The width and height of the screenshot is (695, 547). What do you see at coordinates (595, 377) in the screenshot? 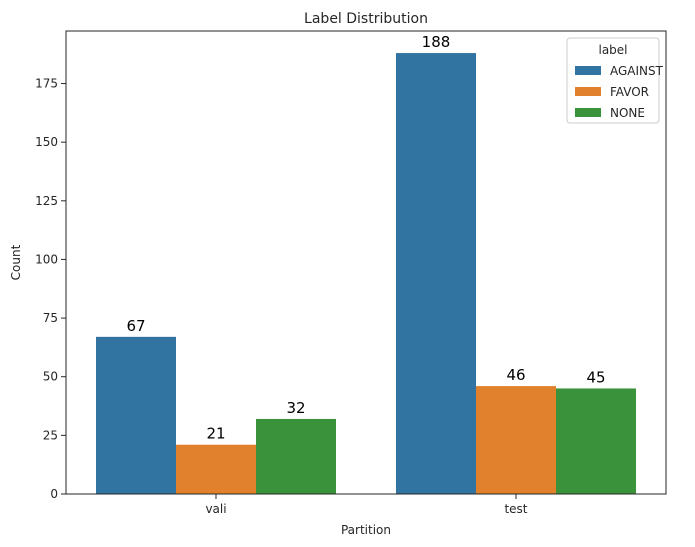
I see `data-label: 45` at bounding box center [595, 377].